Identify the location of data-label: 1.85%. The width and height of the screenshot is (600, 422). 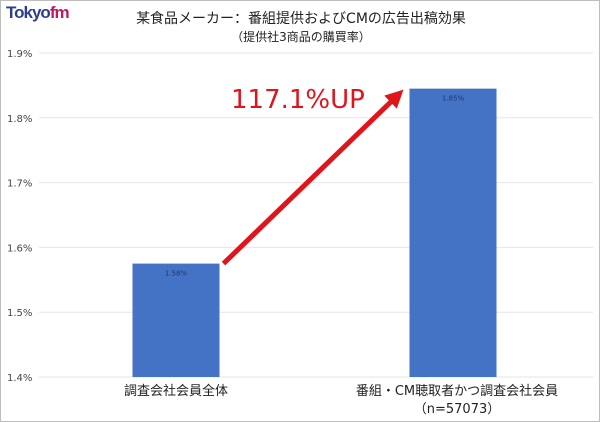
(453, 99).